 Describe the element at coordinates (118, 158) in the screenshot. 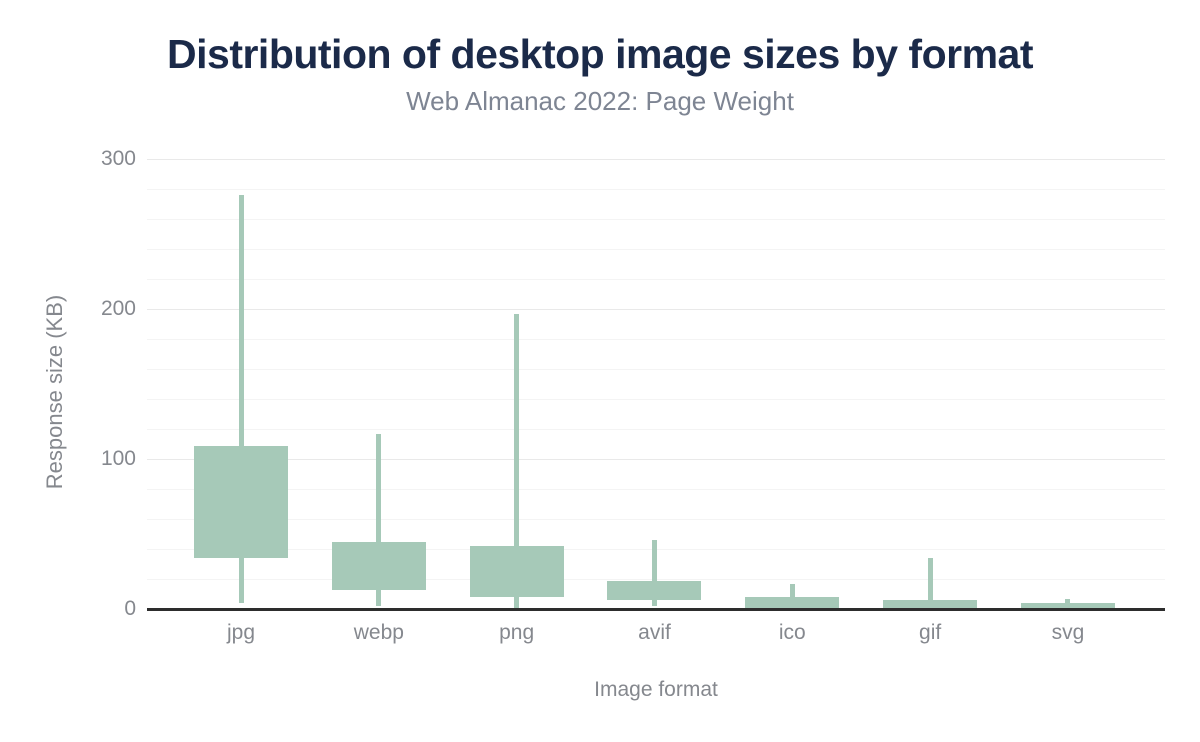

I see `y-tick-label: 300` at that location.